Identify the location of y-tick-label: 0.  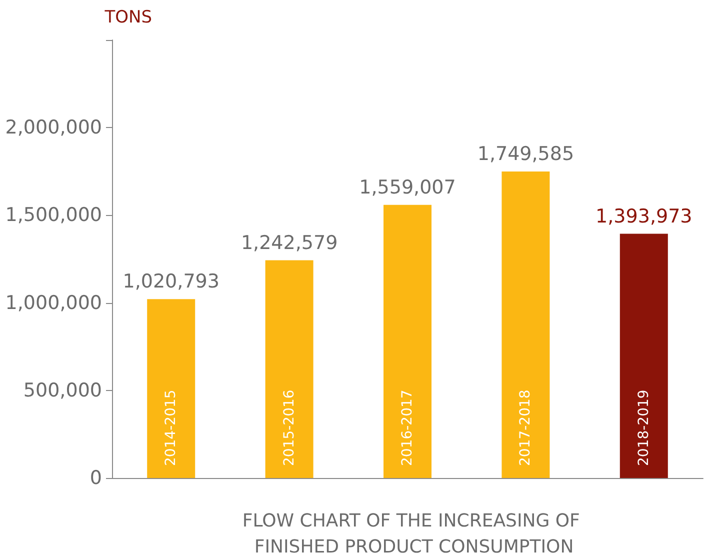
(96, 478).